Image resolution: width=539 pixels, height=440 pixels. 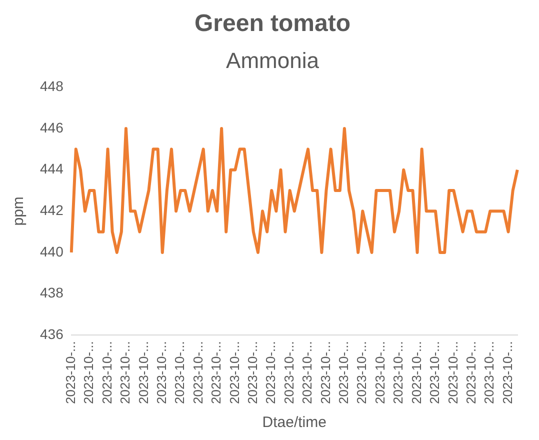 I want to click on y-tick-label: 440, so click(x=52, y=251).